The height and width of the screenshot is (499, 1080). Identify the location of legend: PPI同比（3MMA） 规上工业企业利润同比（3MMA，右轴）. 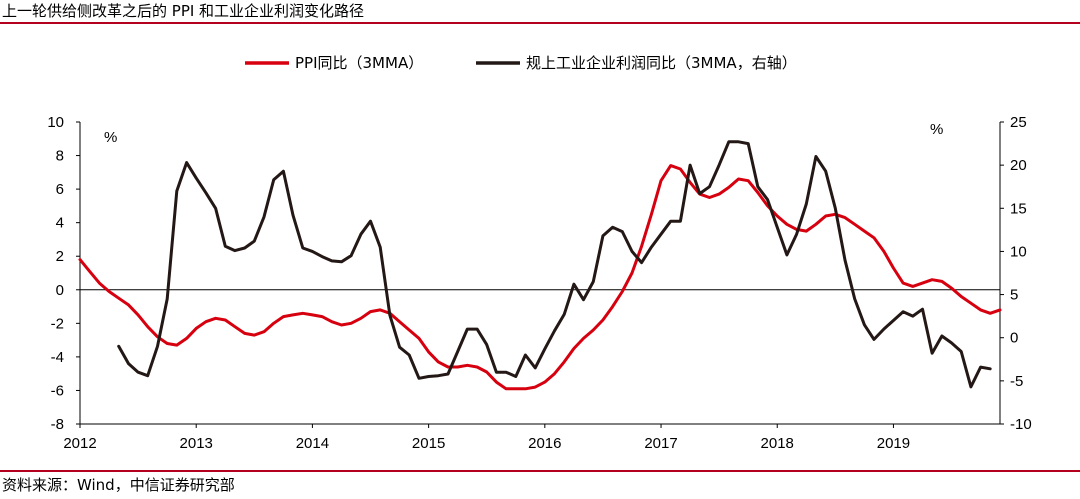
(521, 63).